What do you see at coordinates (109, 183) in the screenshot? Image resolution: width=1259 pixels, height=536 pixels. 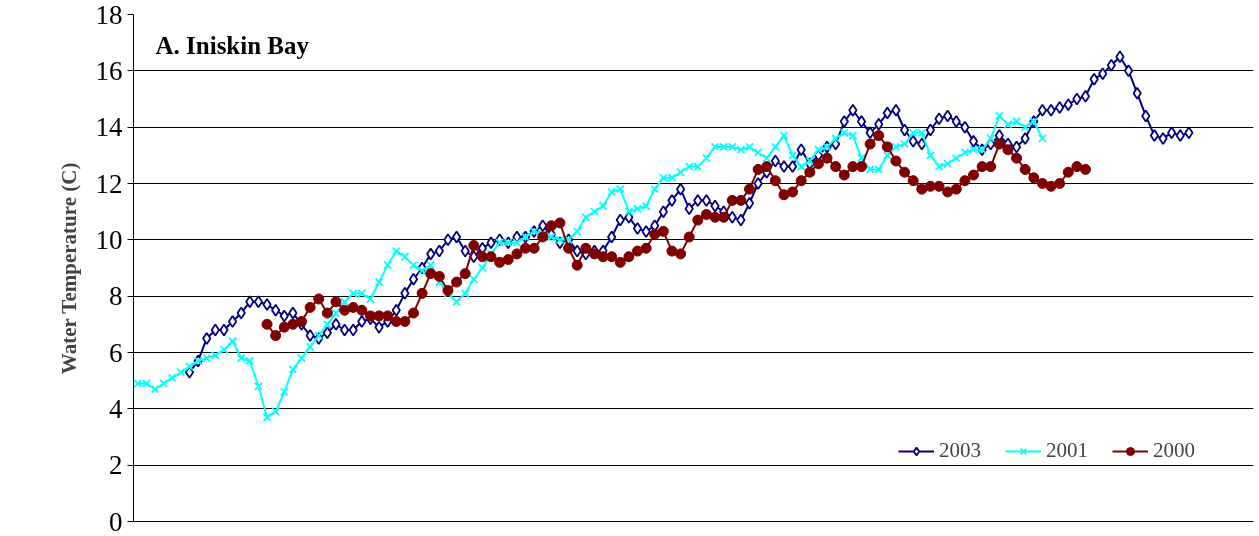 I see `y-tick-label: 12` at bounding box center [109, 183].